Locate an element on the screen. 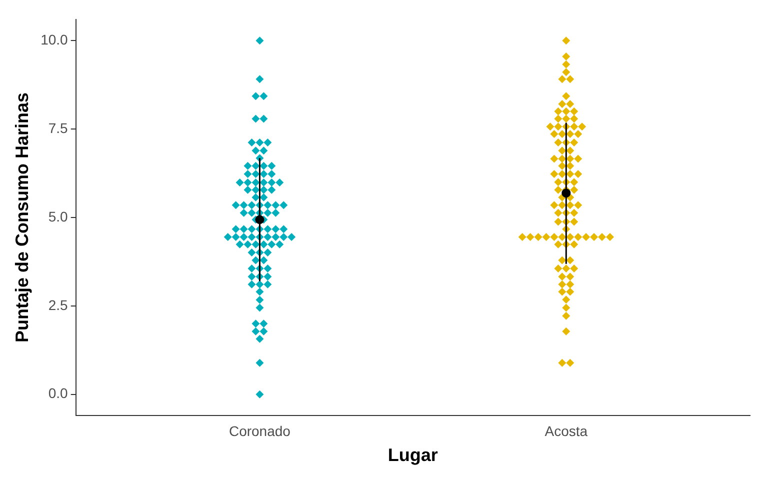  y-tick-label: 5.0 is located at coordinates (58, 216).